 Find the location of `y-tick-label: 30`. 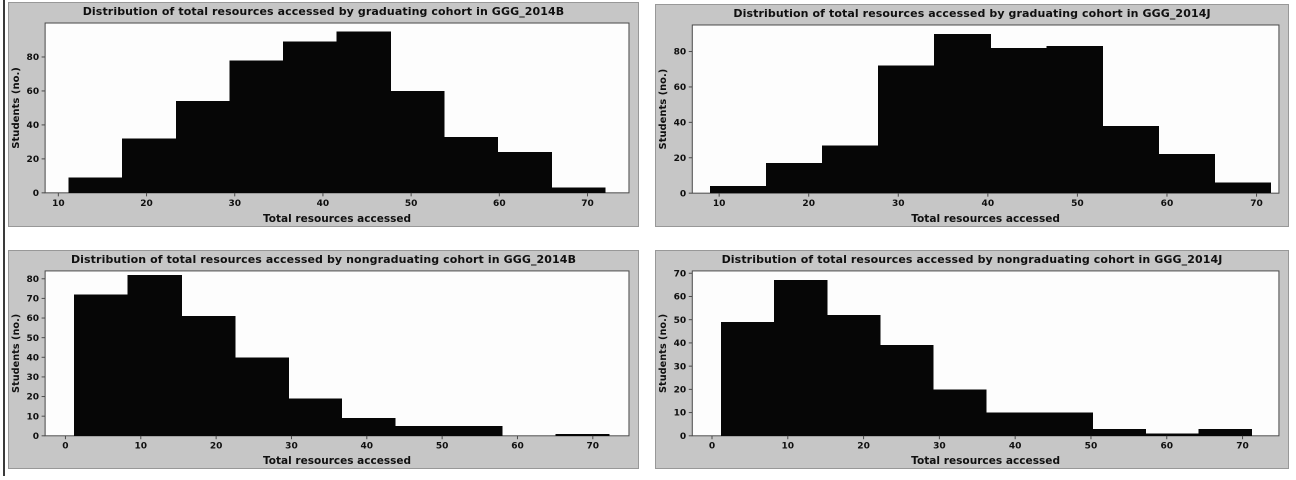

y-tick-label: 30 is located at coordinates (680, 367).